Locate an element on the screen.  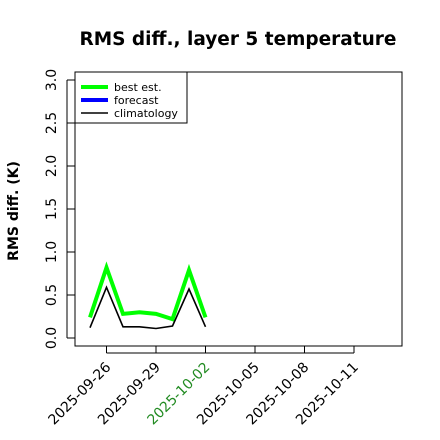
legend-box is located at coordinates (131, 97).